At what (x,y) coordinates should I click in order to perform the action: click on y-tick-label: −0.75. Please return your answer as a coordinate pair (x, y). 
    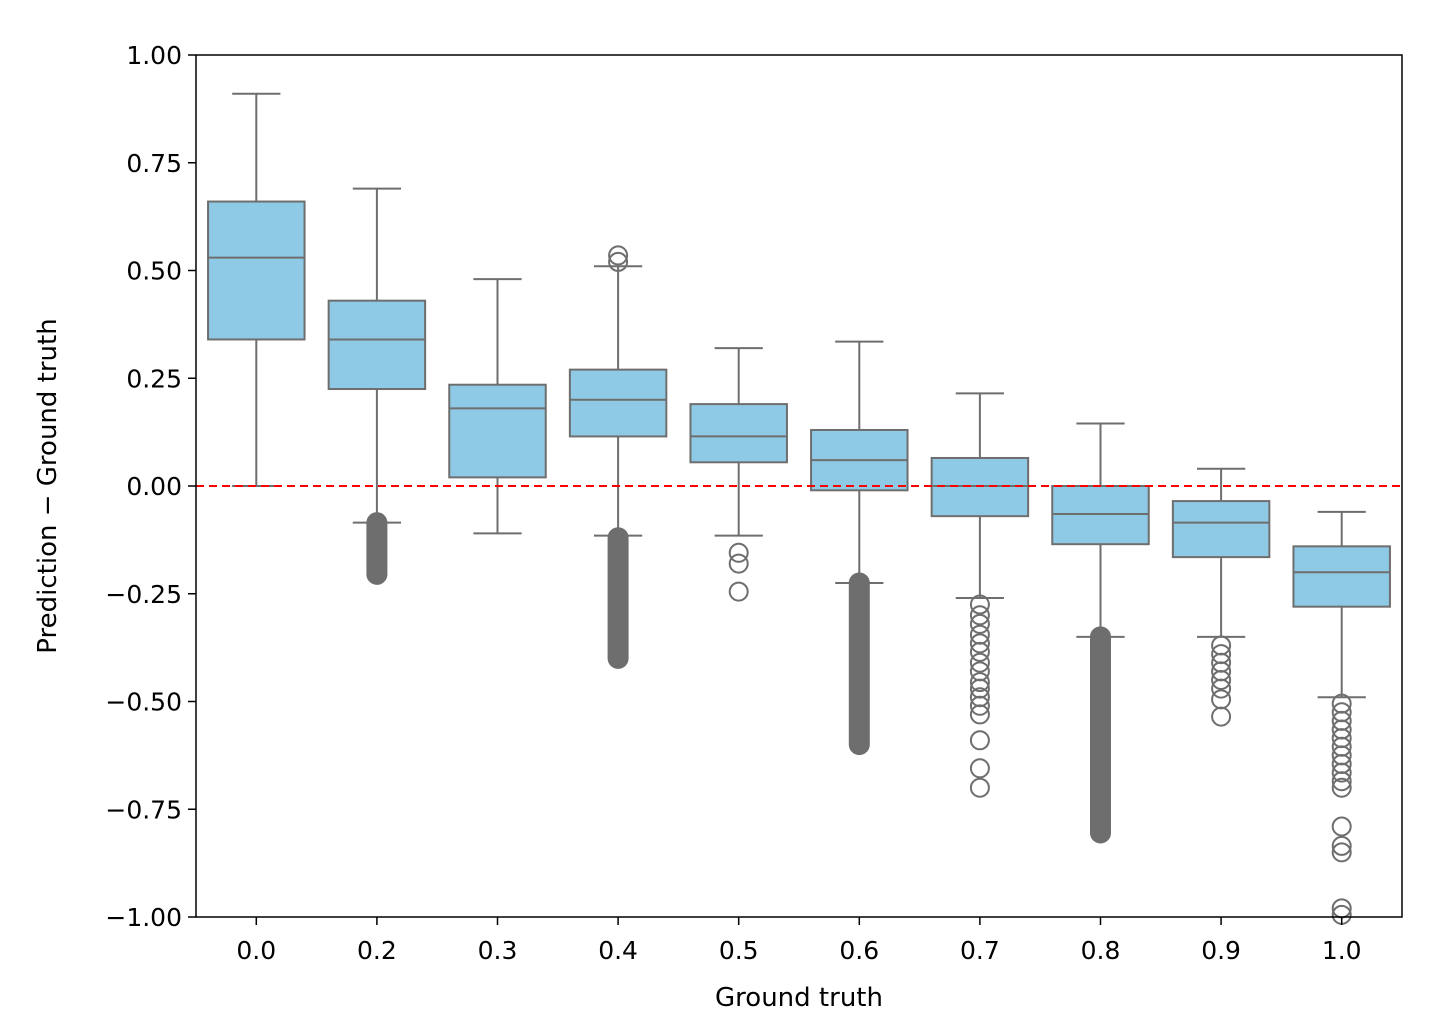
    Looking at the image, I should click on (143, 809).